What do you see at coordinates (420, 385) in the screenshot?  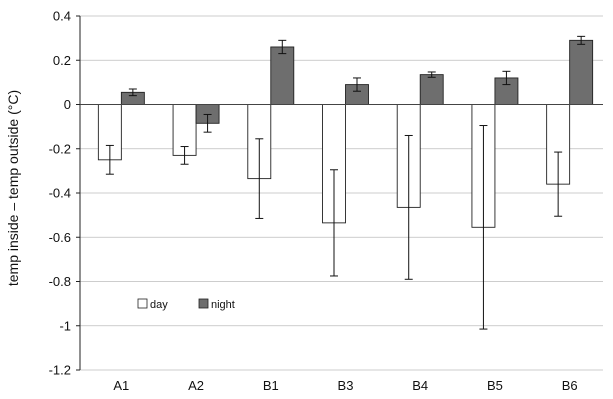 I see `x-category-label: B4` at bounding box center [420, 385].